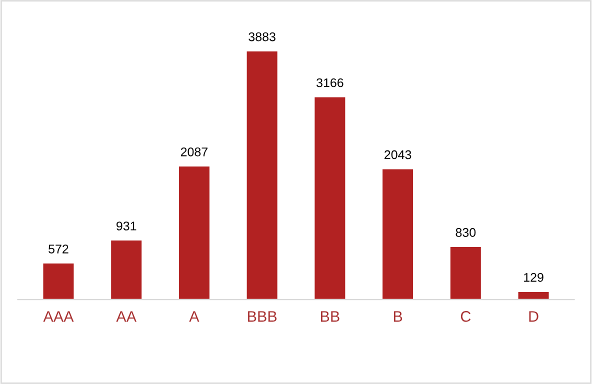 This screenshot has width=592, height=384. What do you see at coordinates (398, 316) in the screenshot?
I see `x-tick-label: B` at bounding box center [398, 316].